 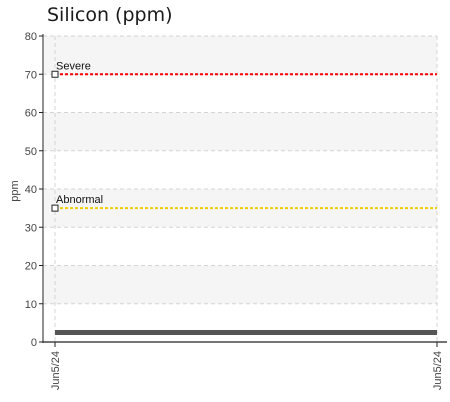 I want to click on y-tick-label: 50, so click(x=31, y=152).